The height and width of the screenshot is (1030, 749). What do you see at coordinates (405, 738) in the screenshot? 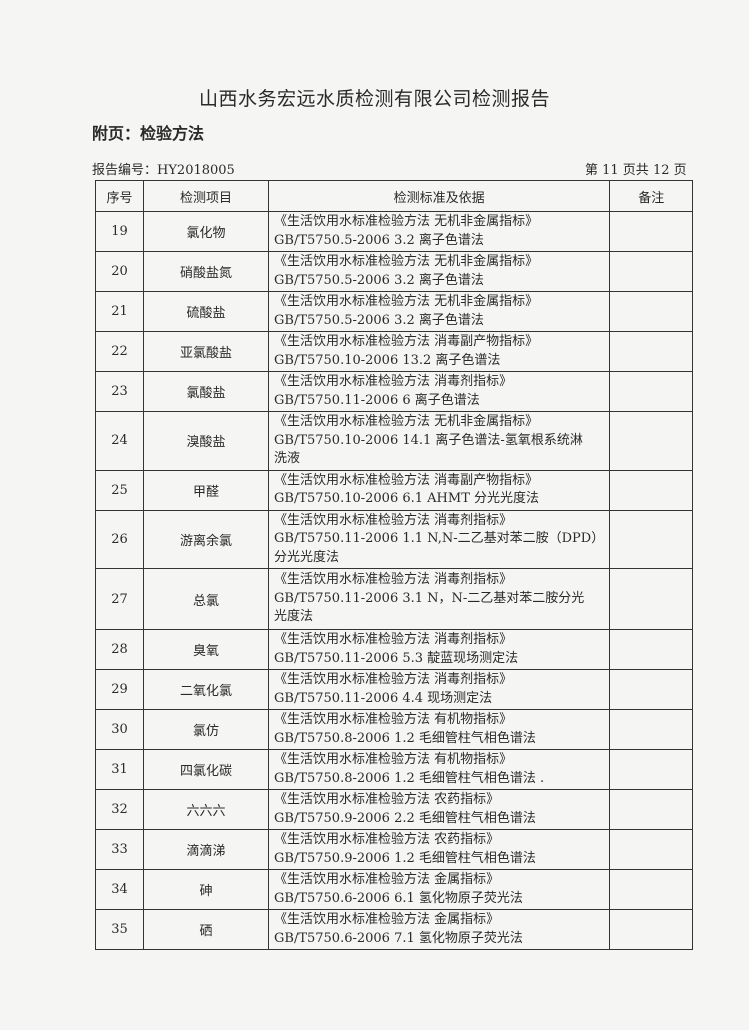
I see `method-line: GB/T5750.8-2006 1.2 毛细管柱气相色谱法` at bounding box center [405, 738].